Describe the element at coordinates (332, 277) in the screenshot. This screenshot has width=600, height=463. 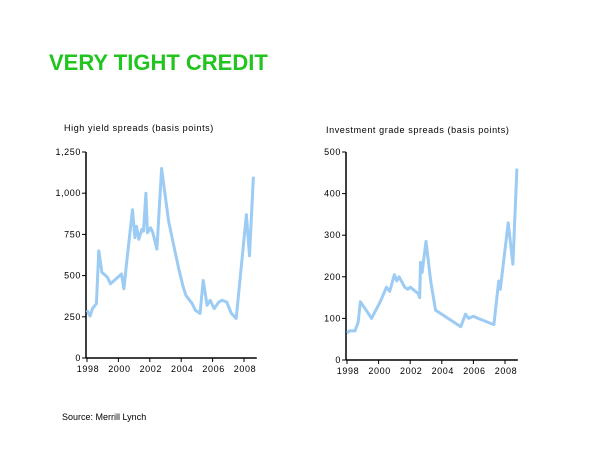
I see `y-tick-label: 200` at that location.